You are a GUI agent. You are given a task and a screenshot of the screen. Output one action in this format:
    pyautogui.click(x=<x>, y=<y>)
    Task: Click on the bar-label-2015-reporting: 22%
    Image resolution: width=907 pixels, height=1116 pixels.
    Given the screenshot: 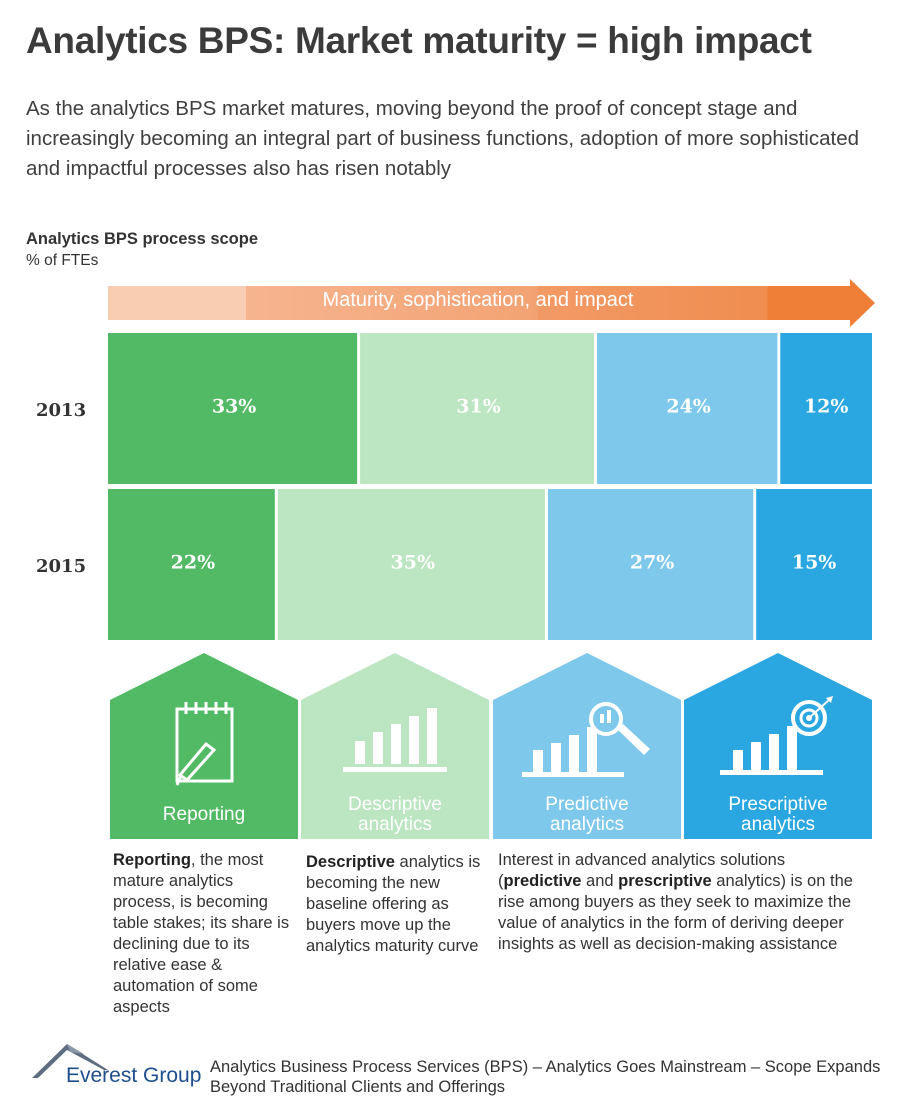 What is the action you would take?
    pyautogui.click(x=193, y=563)
    